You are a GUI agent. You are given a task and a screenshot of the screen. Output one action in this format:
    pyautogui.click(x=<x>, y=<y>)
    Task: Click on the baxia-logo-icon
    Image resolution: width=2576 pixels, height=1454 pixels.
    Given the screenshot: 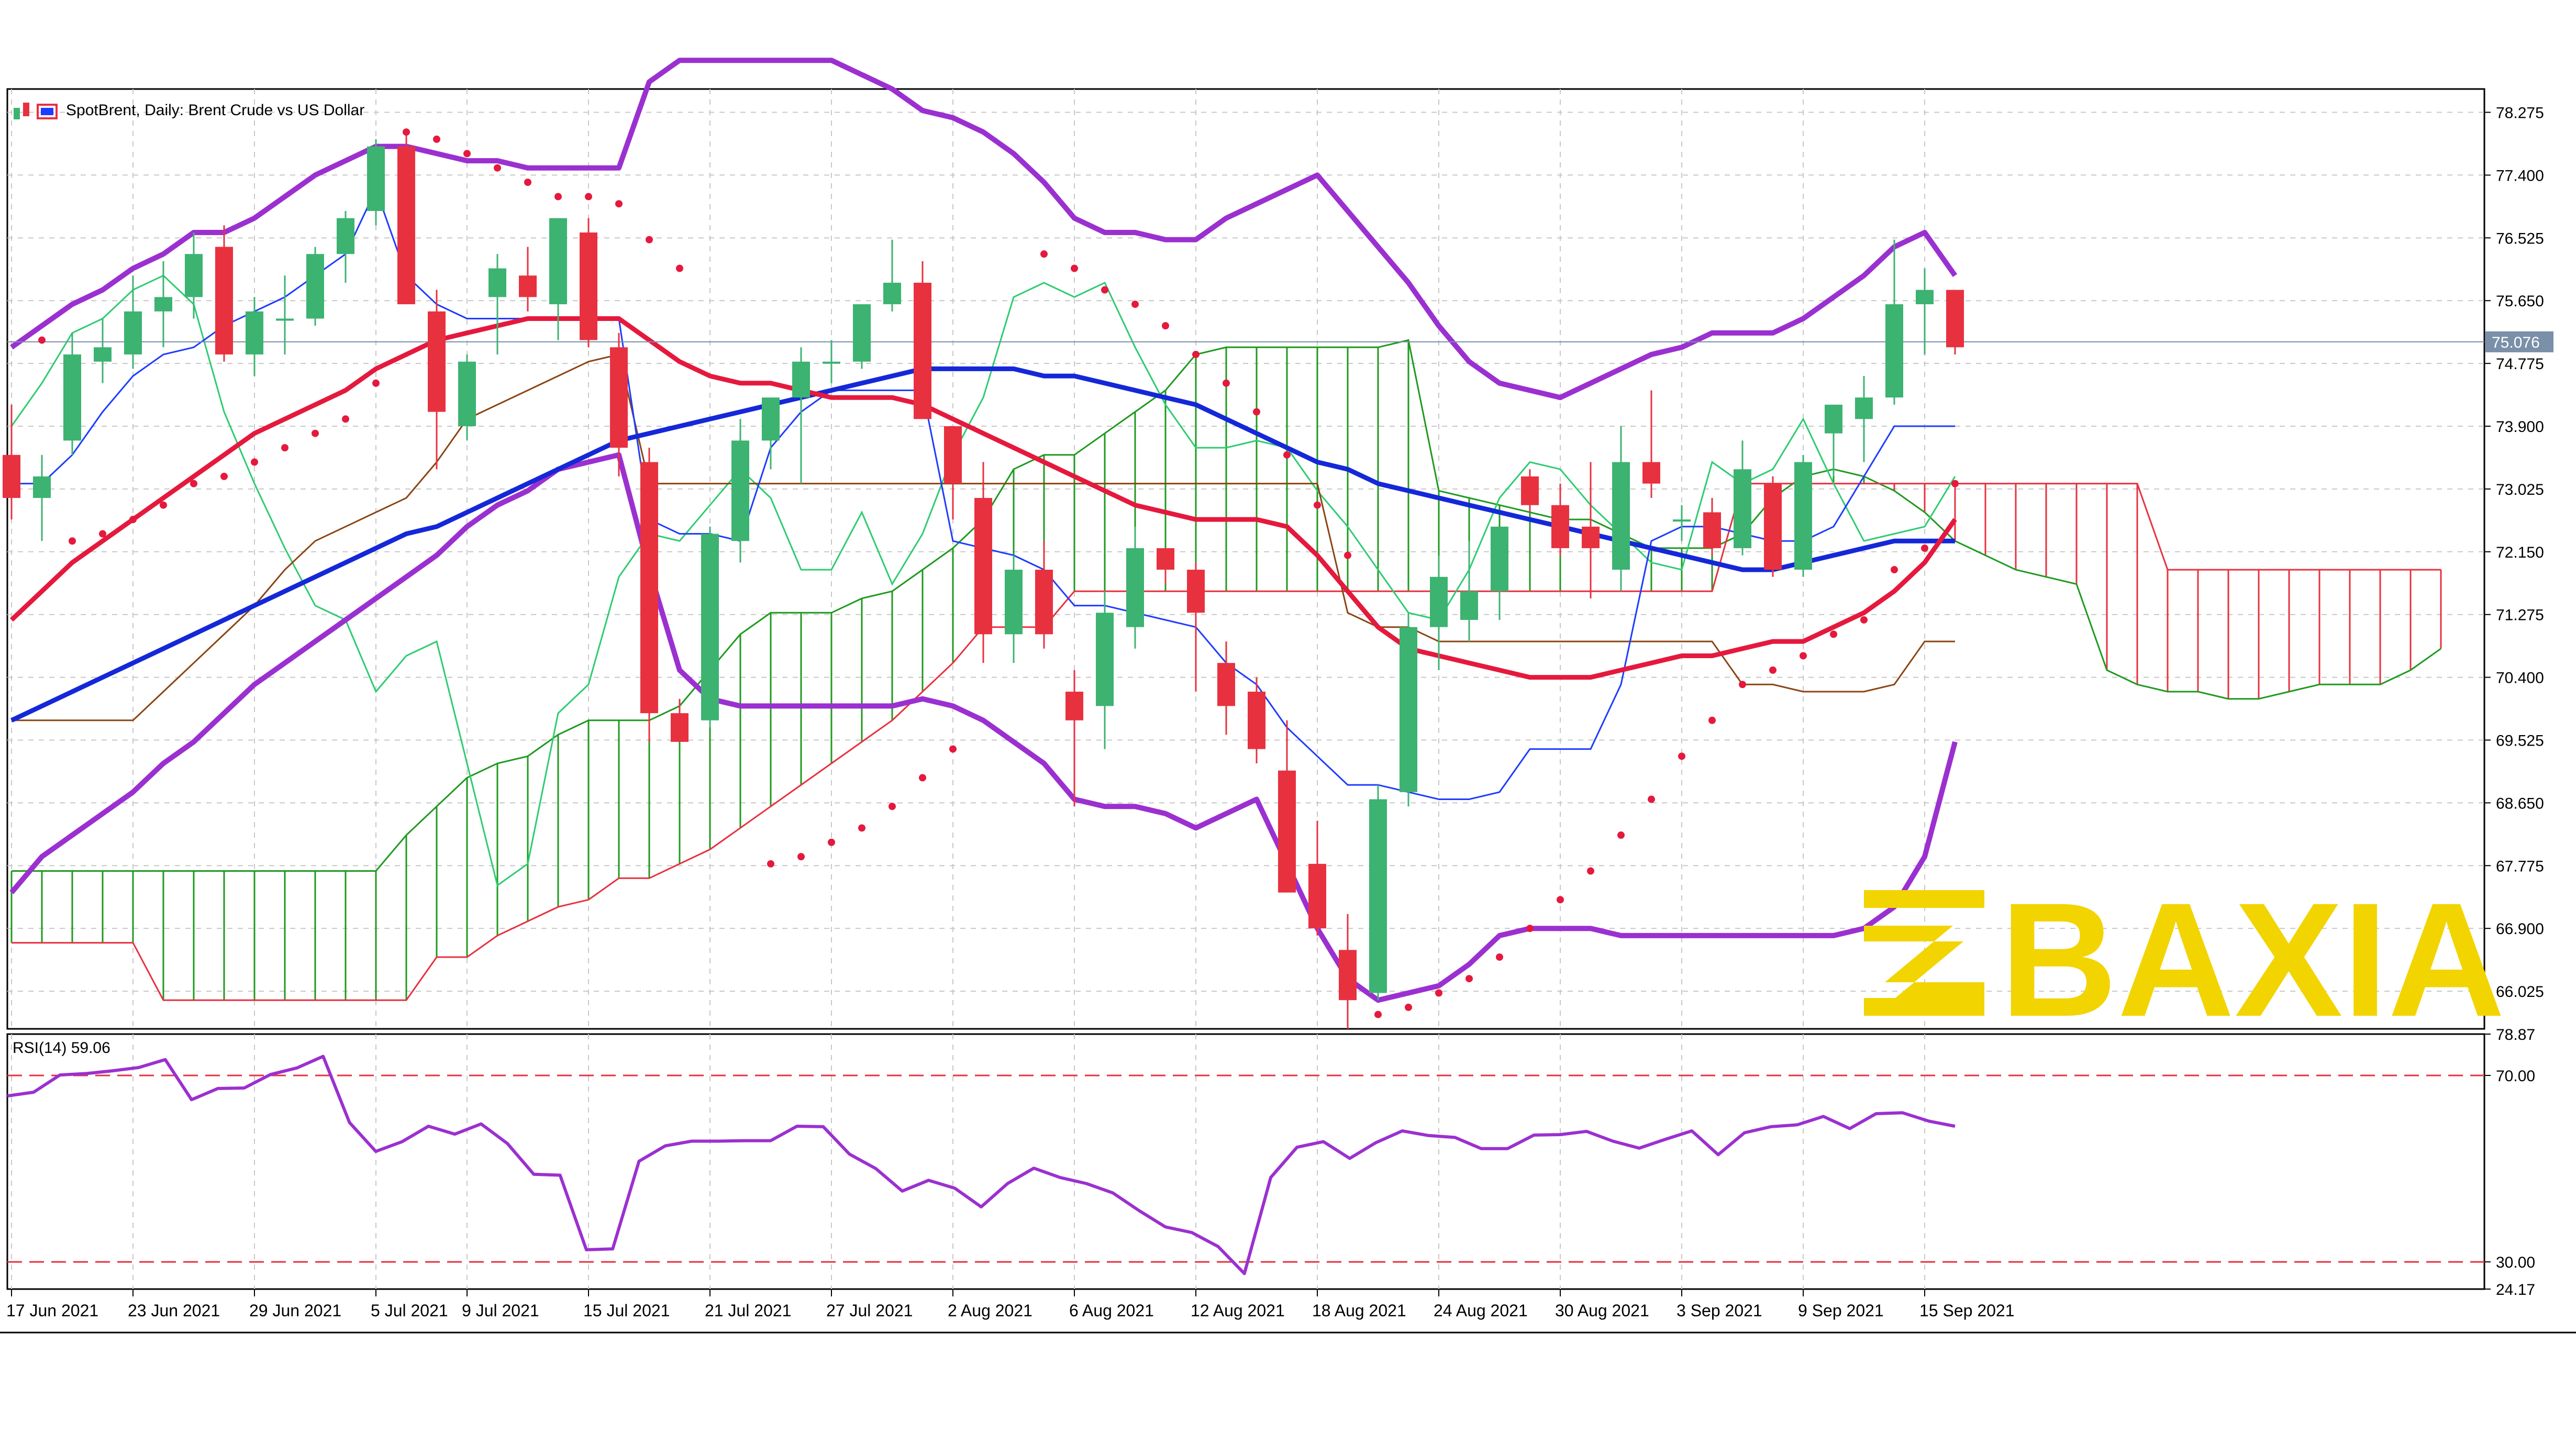 What is the action you would take?
    pyautogui.click(x=1924, y=953)
    